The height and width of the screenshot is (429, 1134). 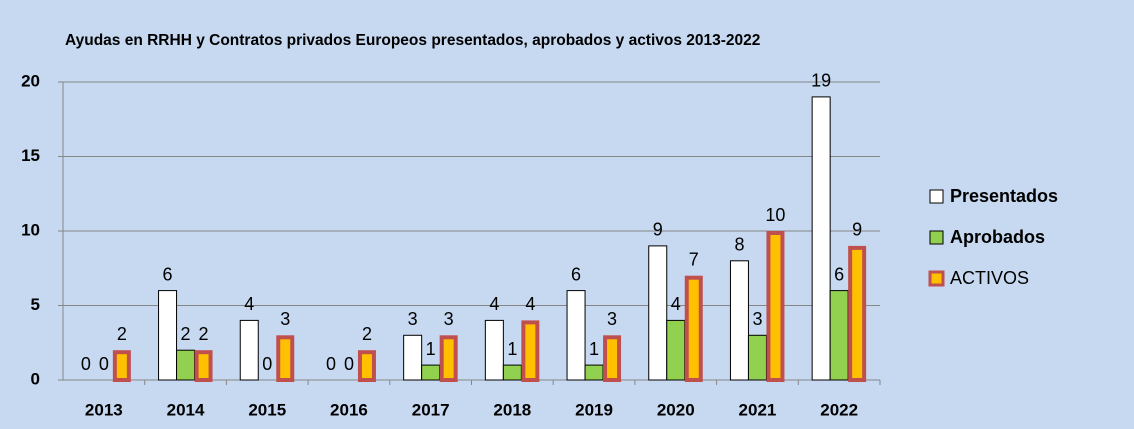 I want to click on legend-label: Aprobados, so click(x=997, y=237).